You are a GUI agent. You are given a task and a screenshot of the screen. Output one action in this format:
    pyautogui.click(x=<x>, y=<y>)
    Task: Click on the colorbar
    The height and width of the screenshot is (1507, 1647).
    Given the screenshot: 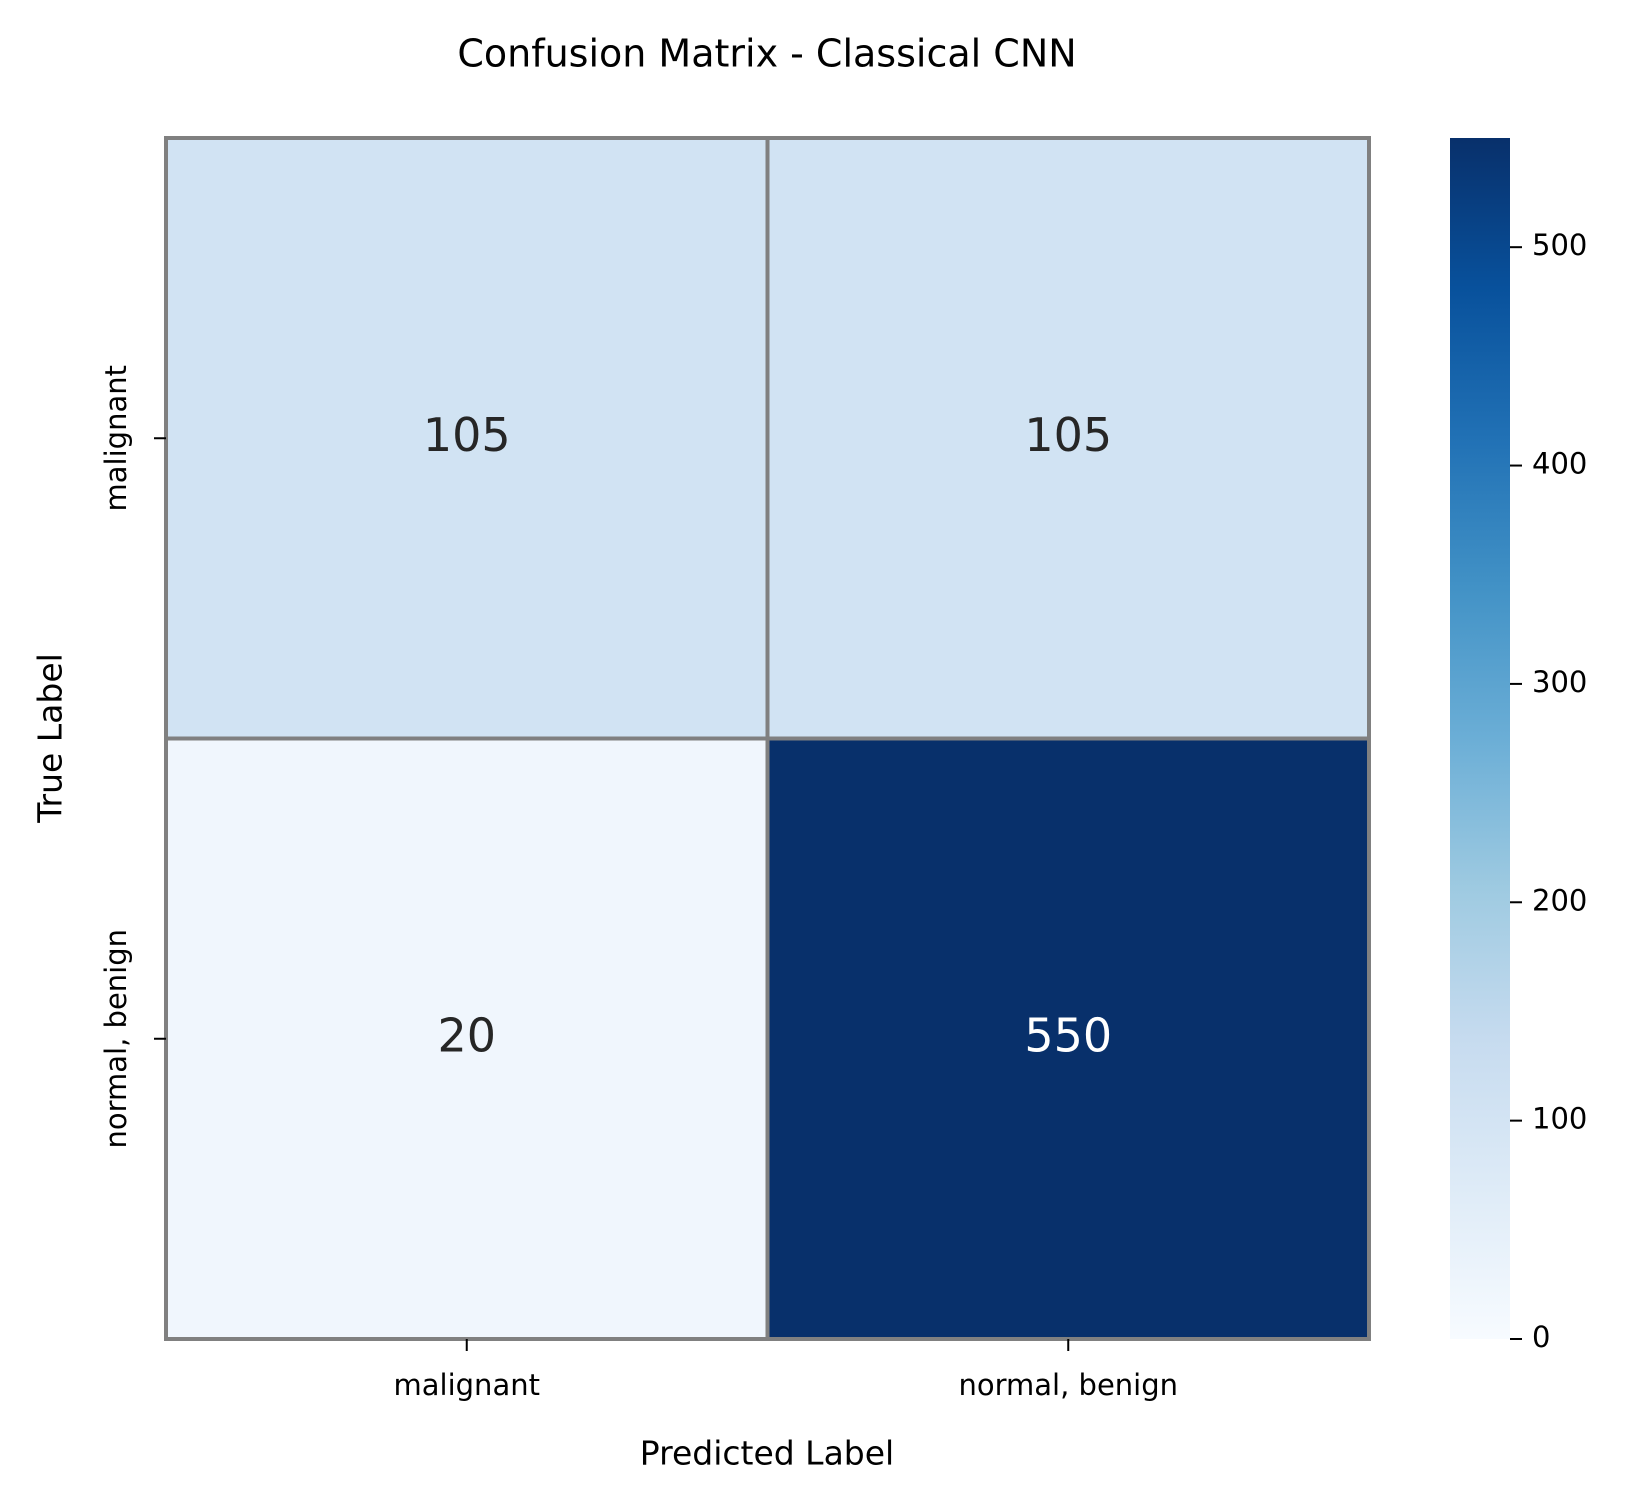 What is the action you would take?
    pyautogui.click(x=1480, y=738)
    